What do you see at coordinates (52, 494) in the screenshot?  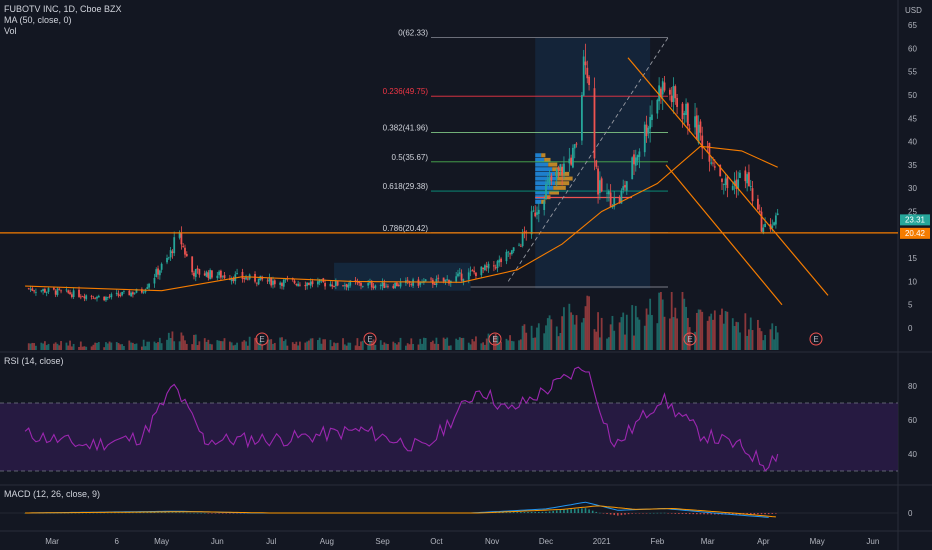 I see `macd-legend: MACD (12, 26, close, 9)` at bounding box center [52, 494].